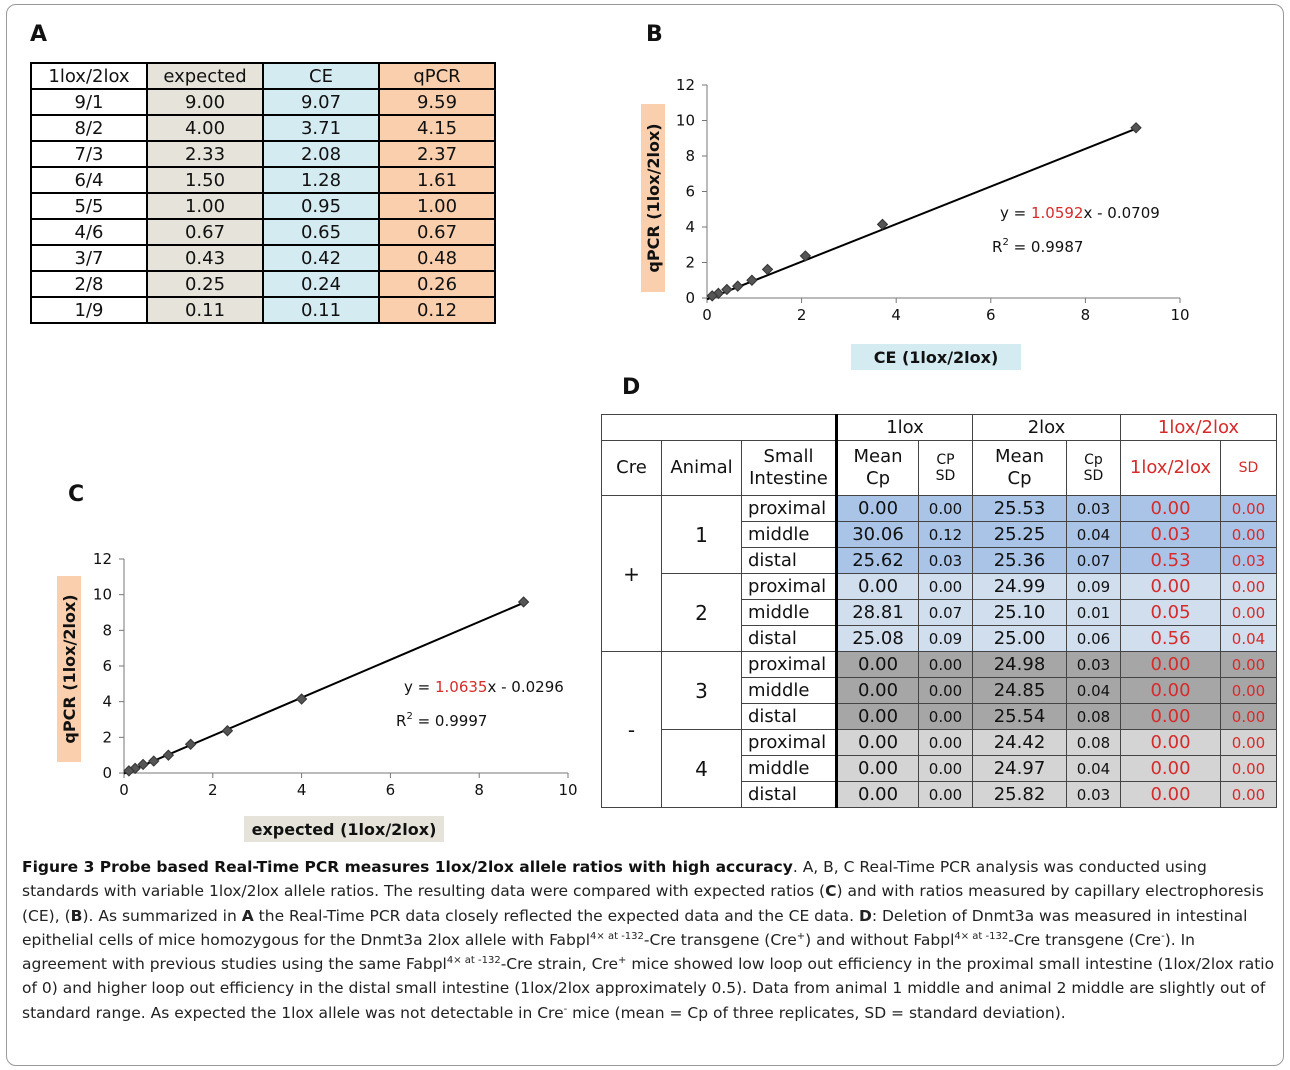  Describe the element at coordinates (936, 357) in the screenshot. I see `x-axis-label: CE (1lox/2lox)` at that location.